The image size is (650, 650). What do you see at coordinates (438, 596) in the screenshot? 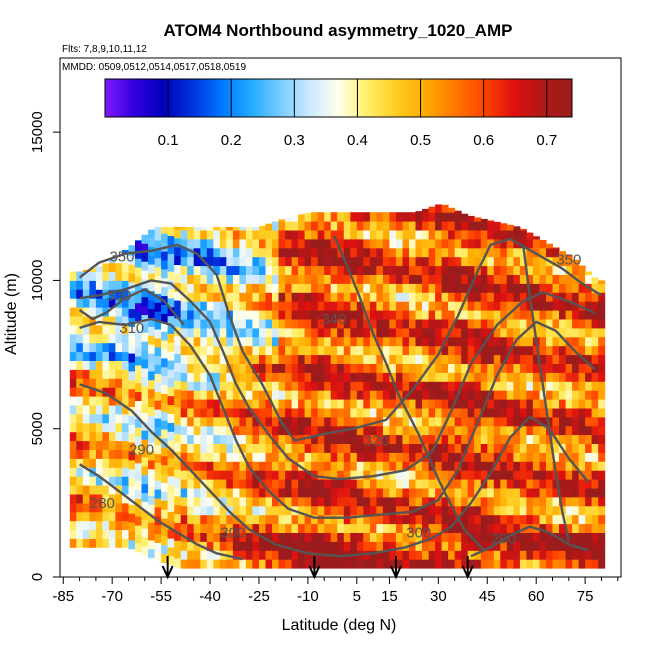
I see `x-tick-label: 30` at bounding box center [438, 596].